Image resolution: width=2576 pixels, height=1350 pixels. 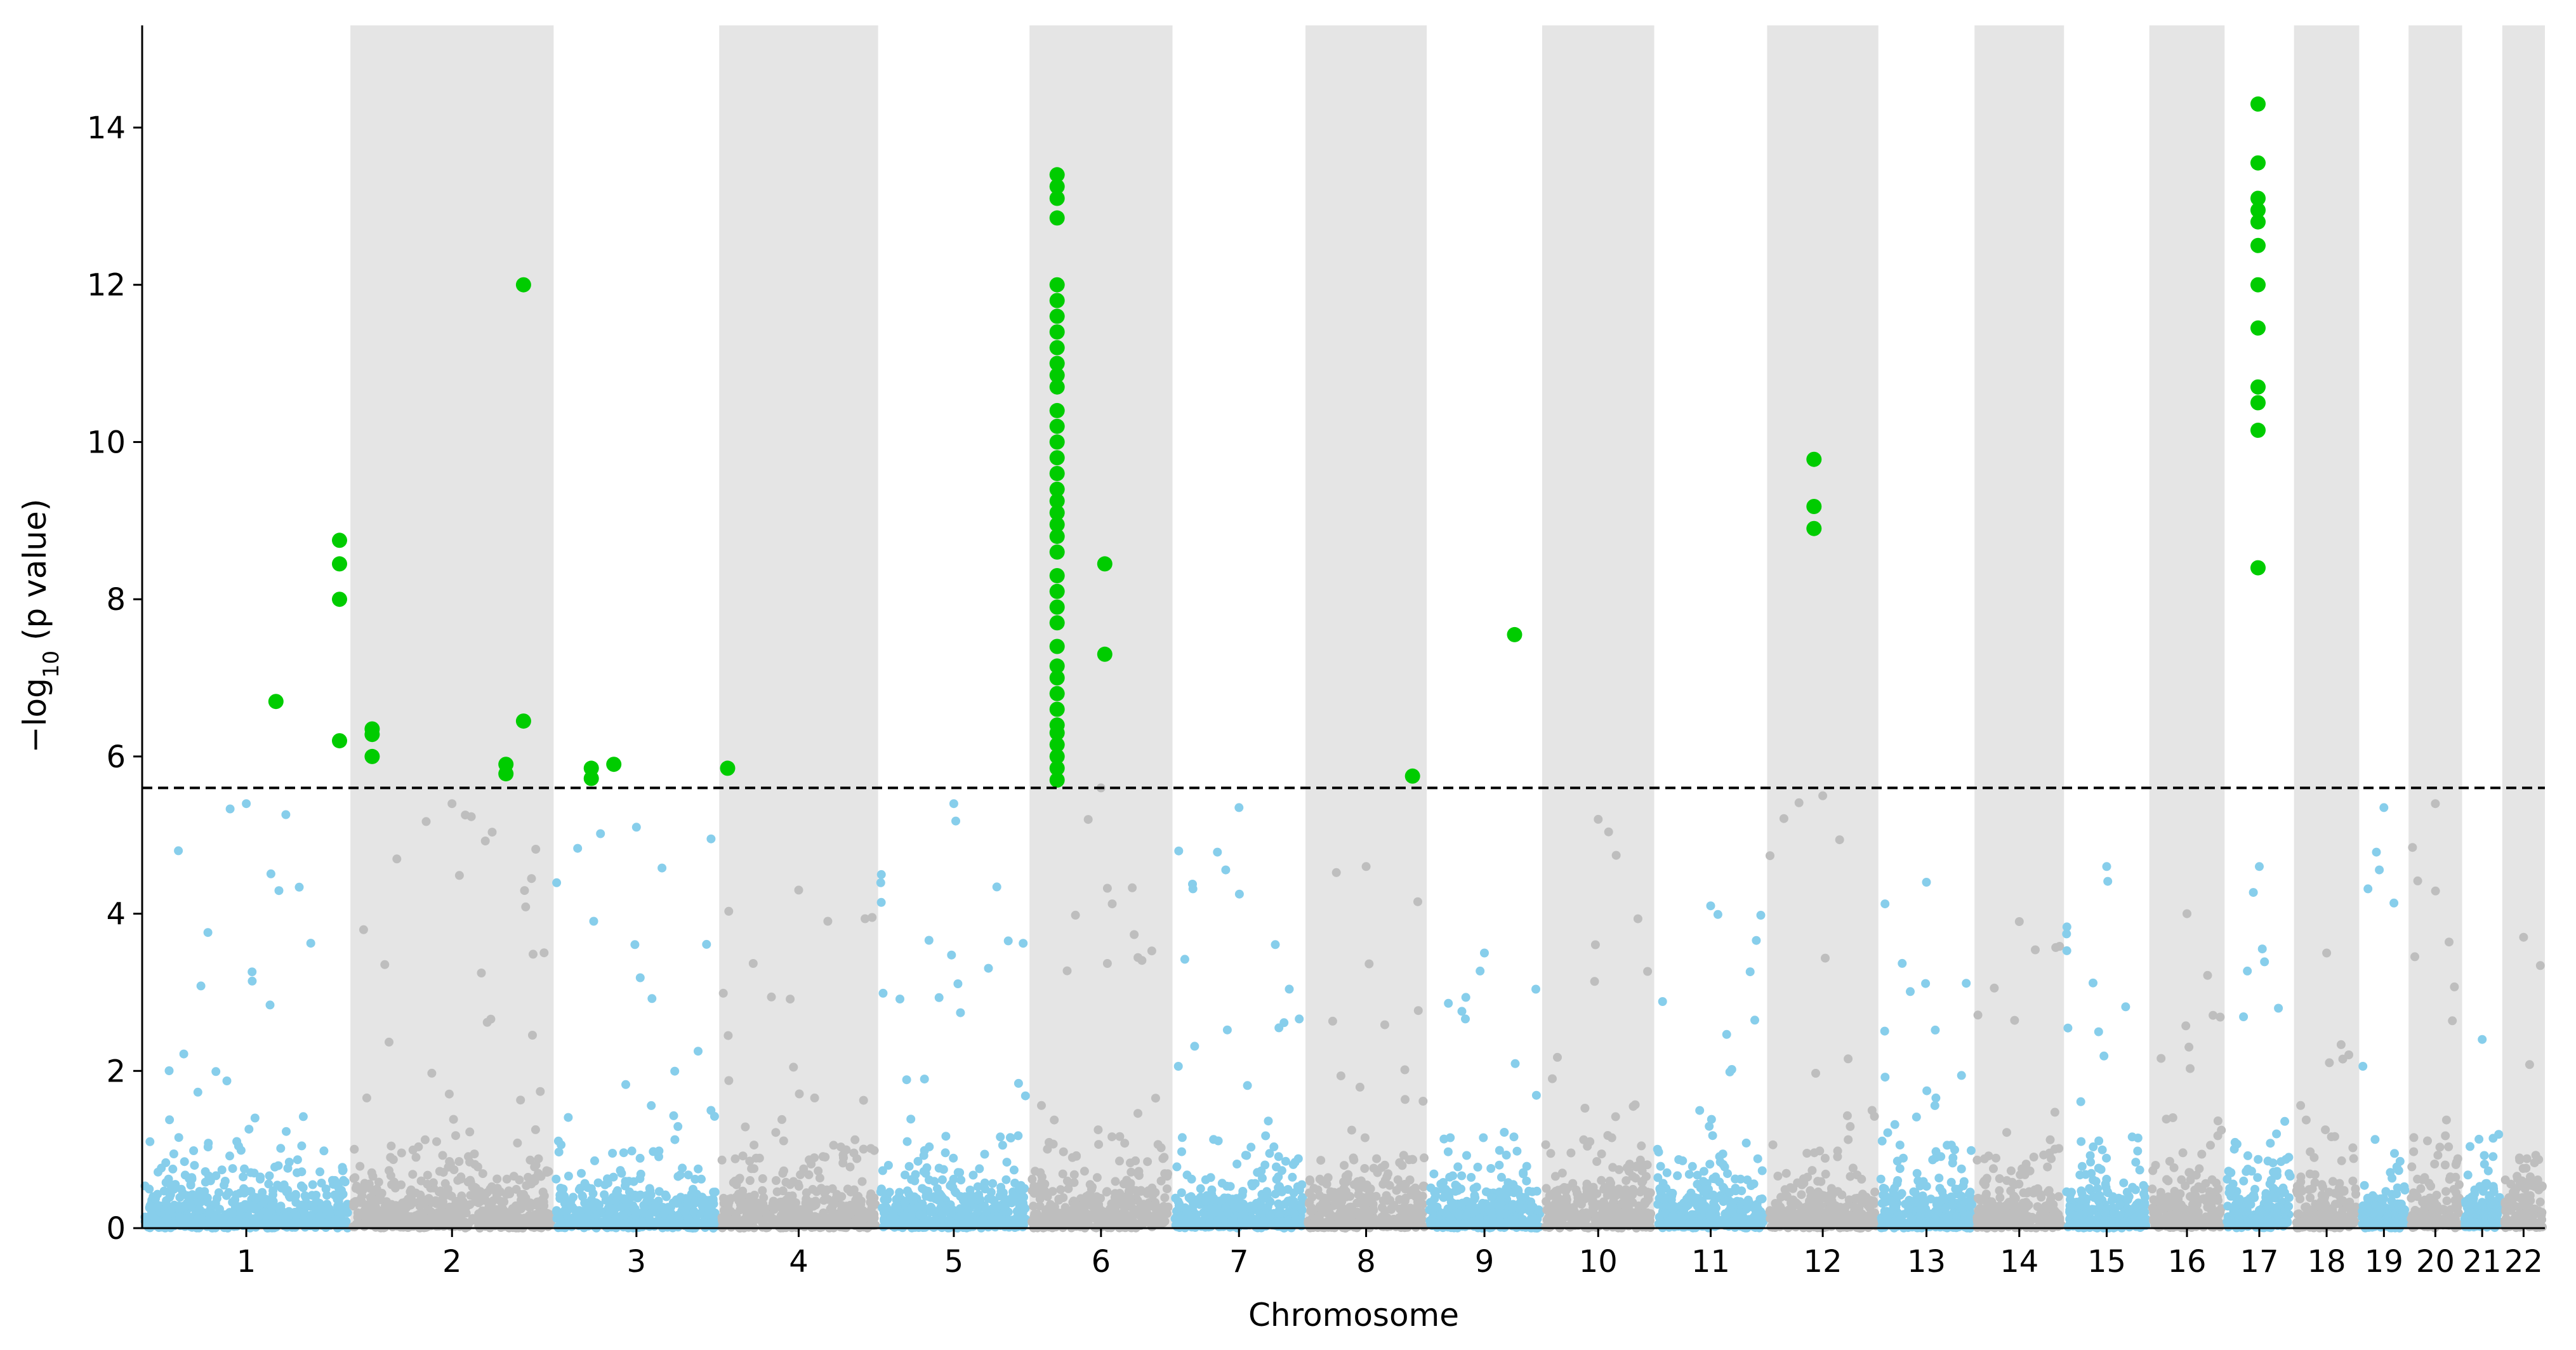 What do you see at coordinates (1711, 1067) in the screenshot?
I see `chromosome-11-snps` at bounding box center [1711, 1067].